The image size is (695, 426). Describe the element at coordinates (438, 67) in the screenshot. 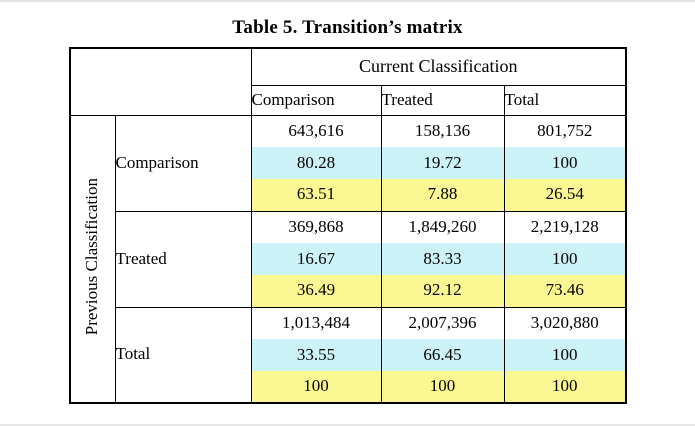

I see `col-group-header: Current Classification` at that location.